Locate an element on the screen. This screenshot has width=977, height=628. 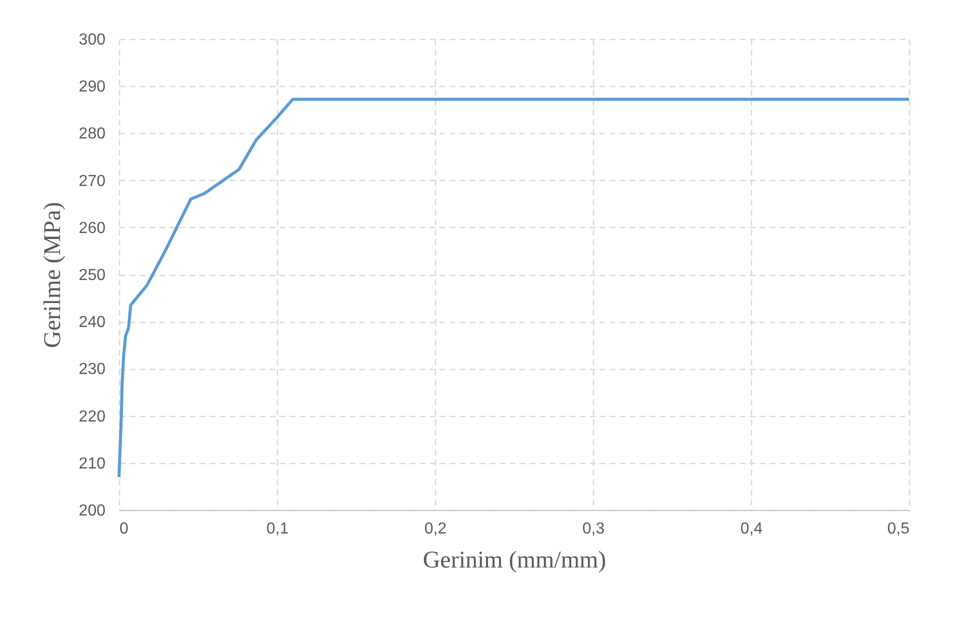
y-tick-label: 260 is located at coordinates (92, 228).